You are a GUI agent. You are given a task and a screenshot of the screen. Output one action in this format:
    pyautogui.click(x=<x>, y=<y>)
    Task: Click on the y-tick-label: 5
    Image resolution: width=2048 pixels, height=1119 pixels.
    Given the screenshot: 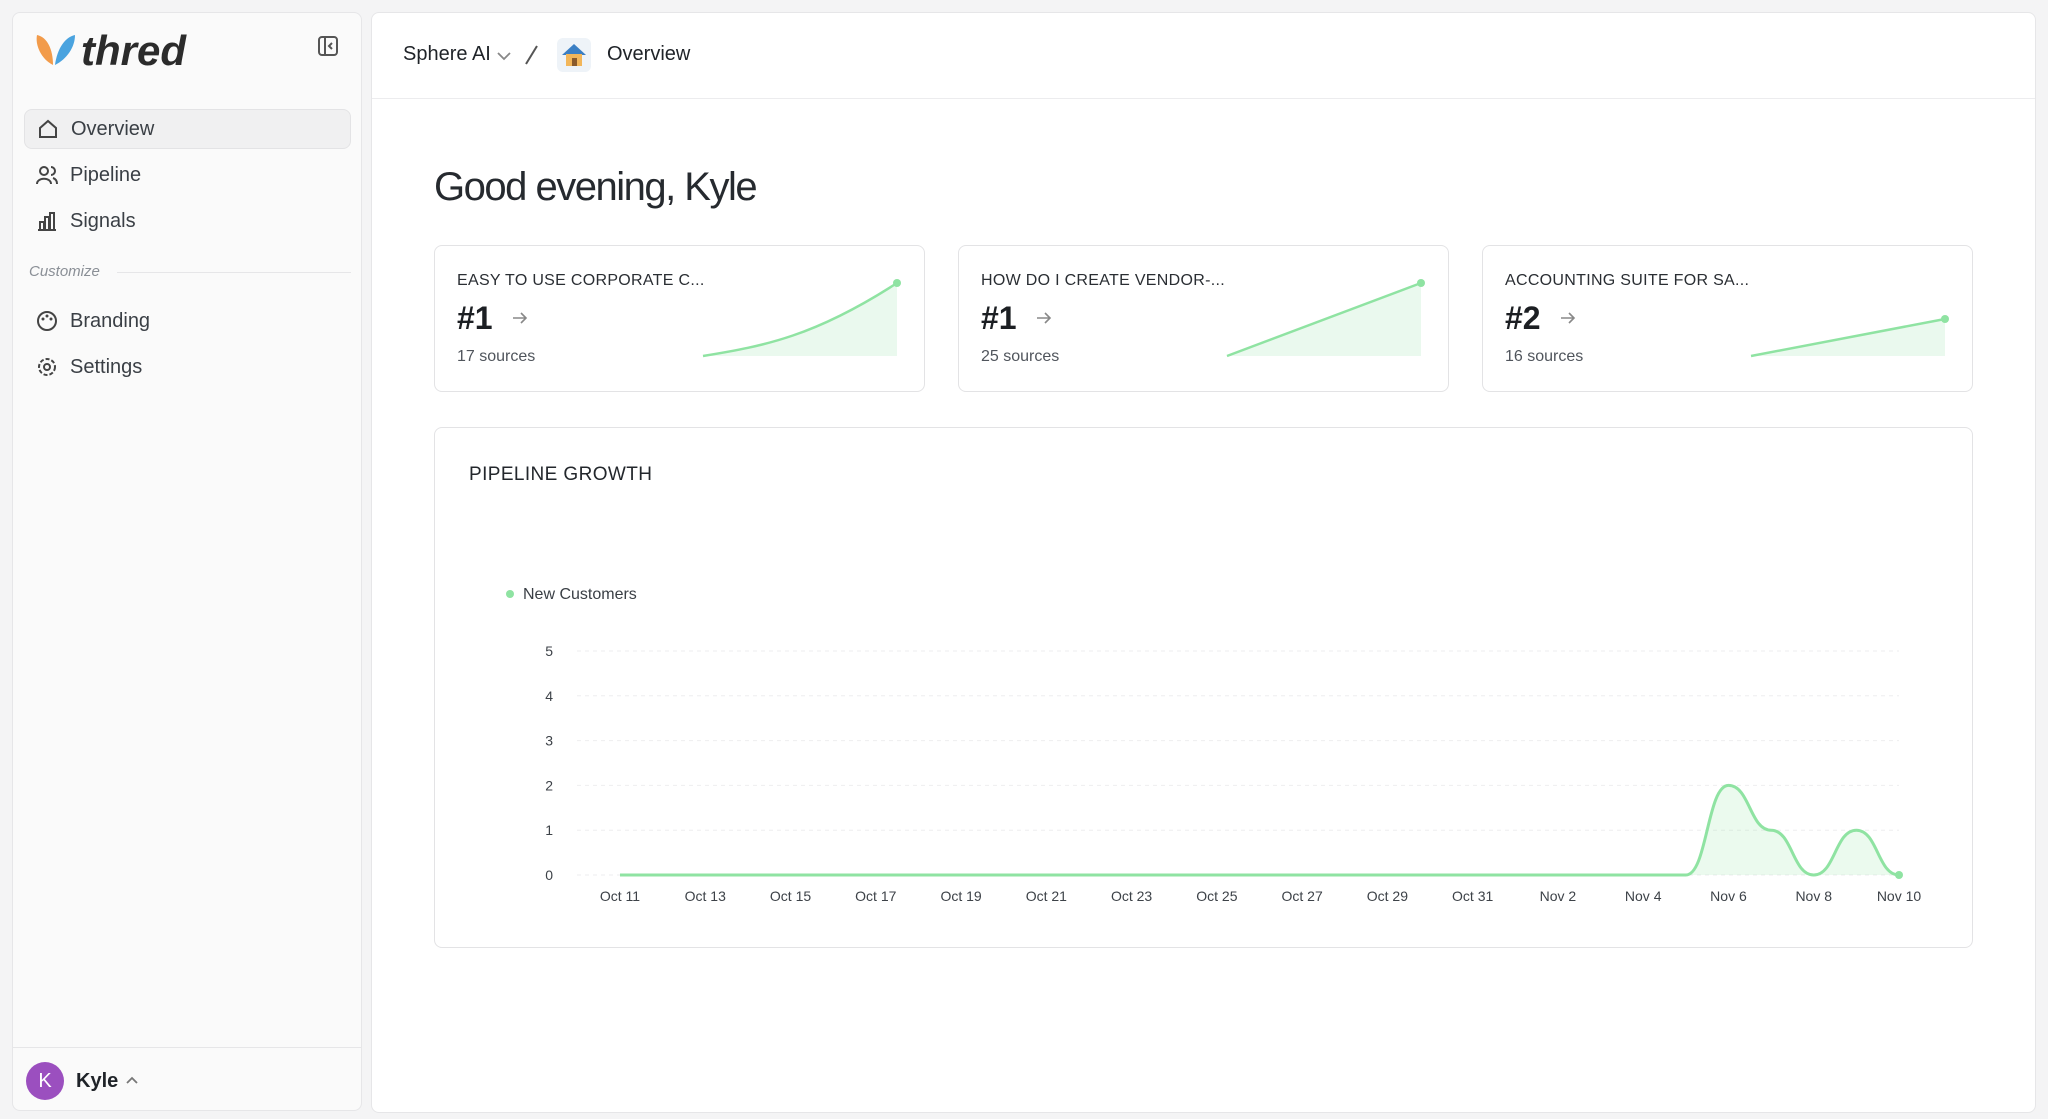 What is the action you would take?
    pyautogui.click(x=549, y=651)
    